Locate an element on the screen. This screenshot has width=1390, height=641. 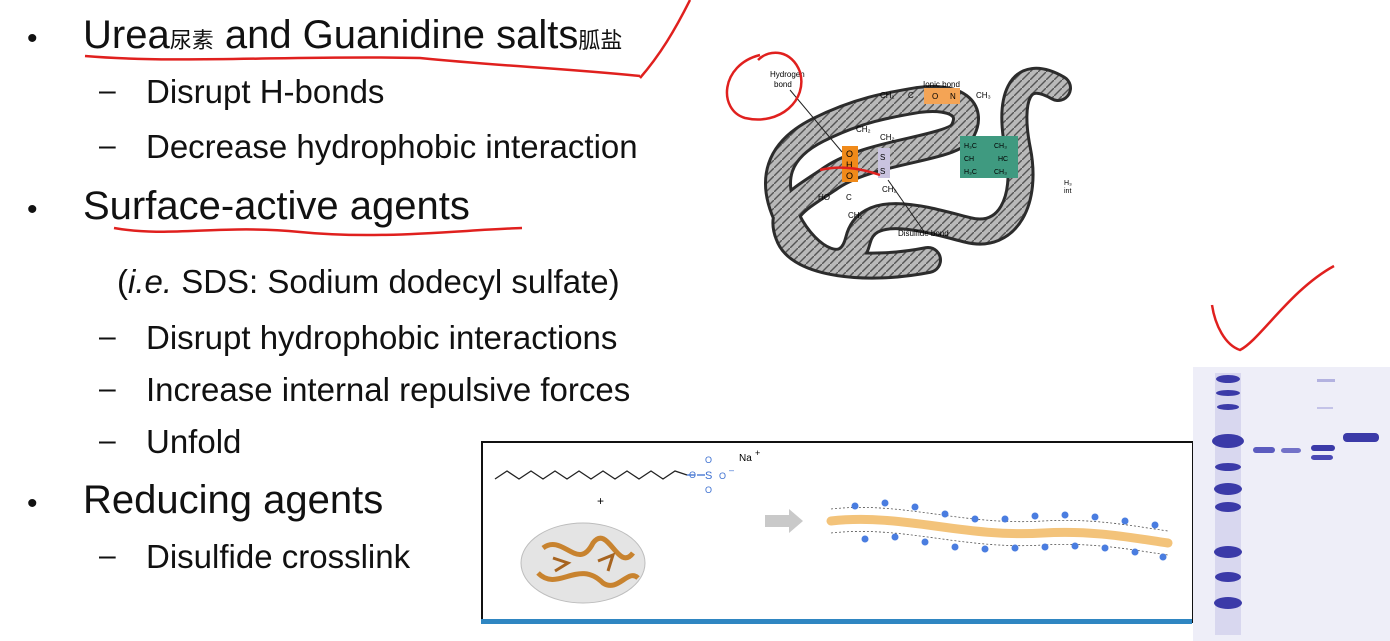
sds-diagram-svg: O S O O O – Na + + is located at coordinates (833, 526).